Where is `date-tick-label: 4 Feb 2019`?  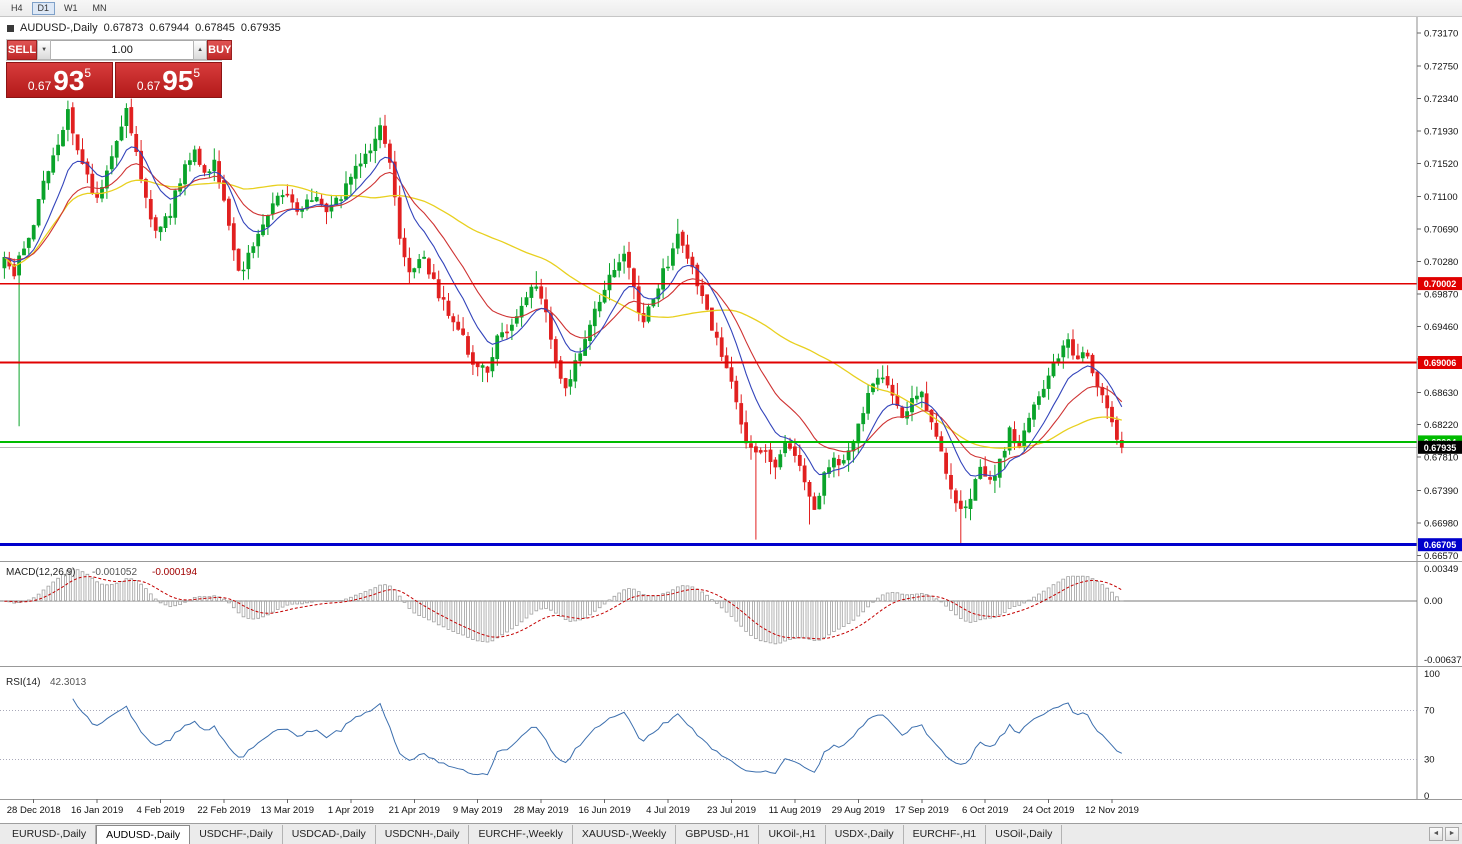 date-tick-label: 4 Feb 2019 is located at coordinates (161, 810).